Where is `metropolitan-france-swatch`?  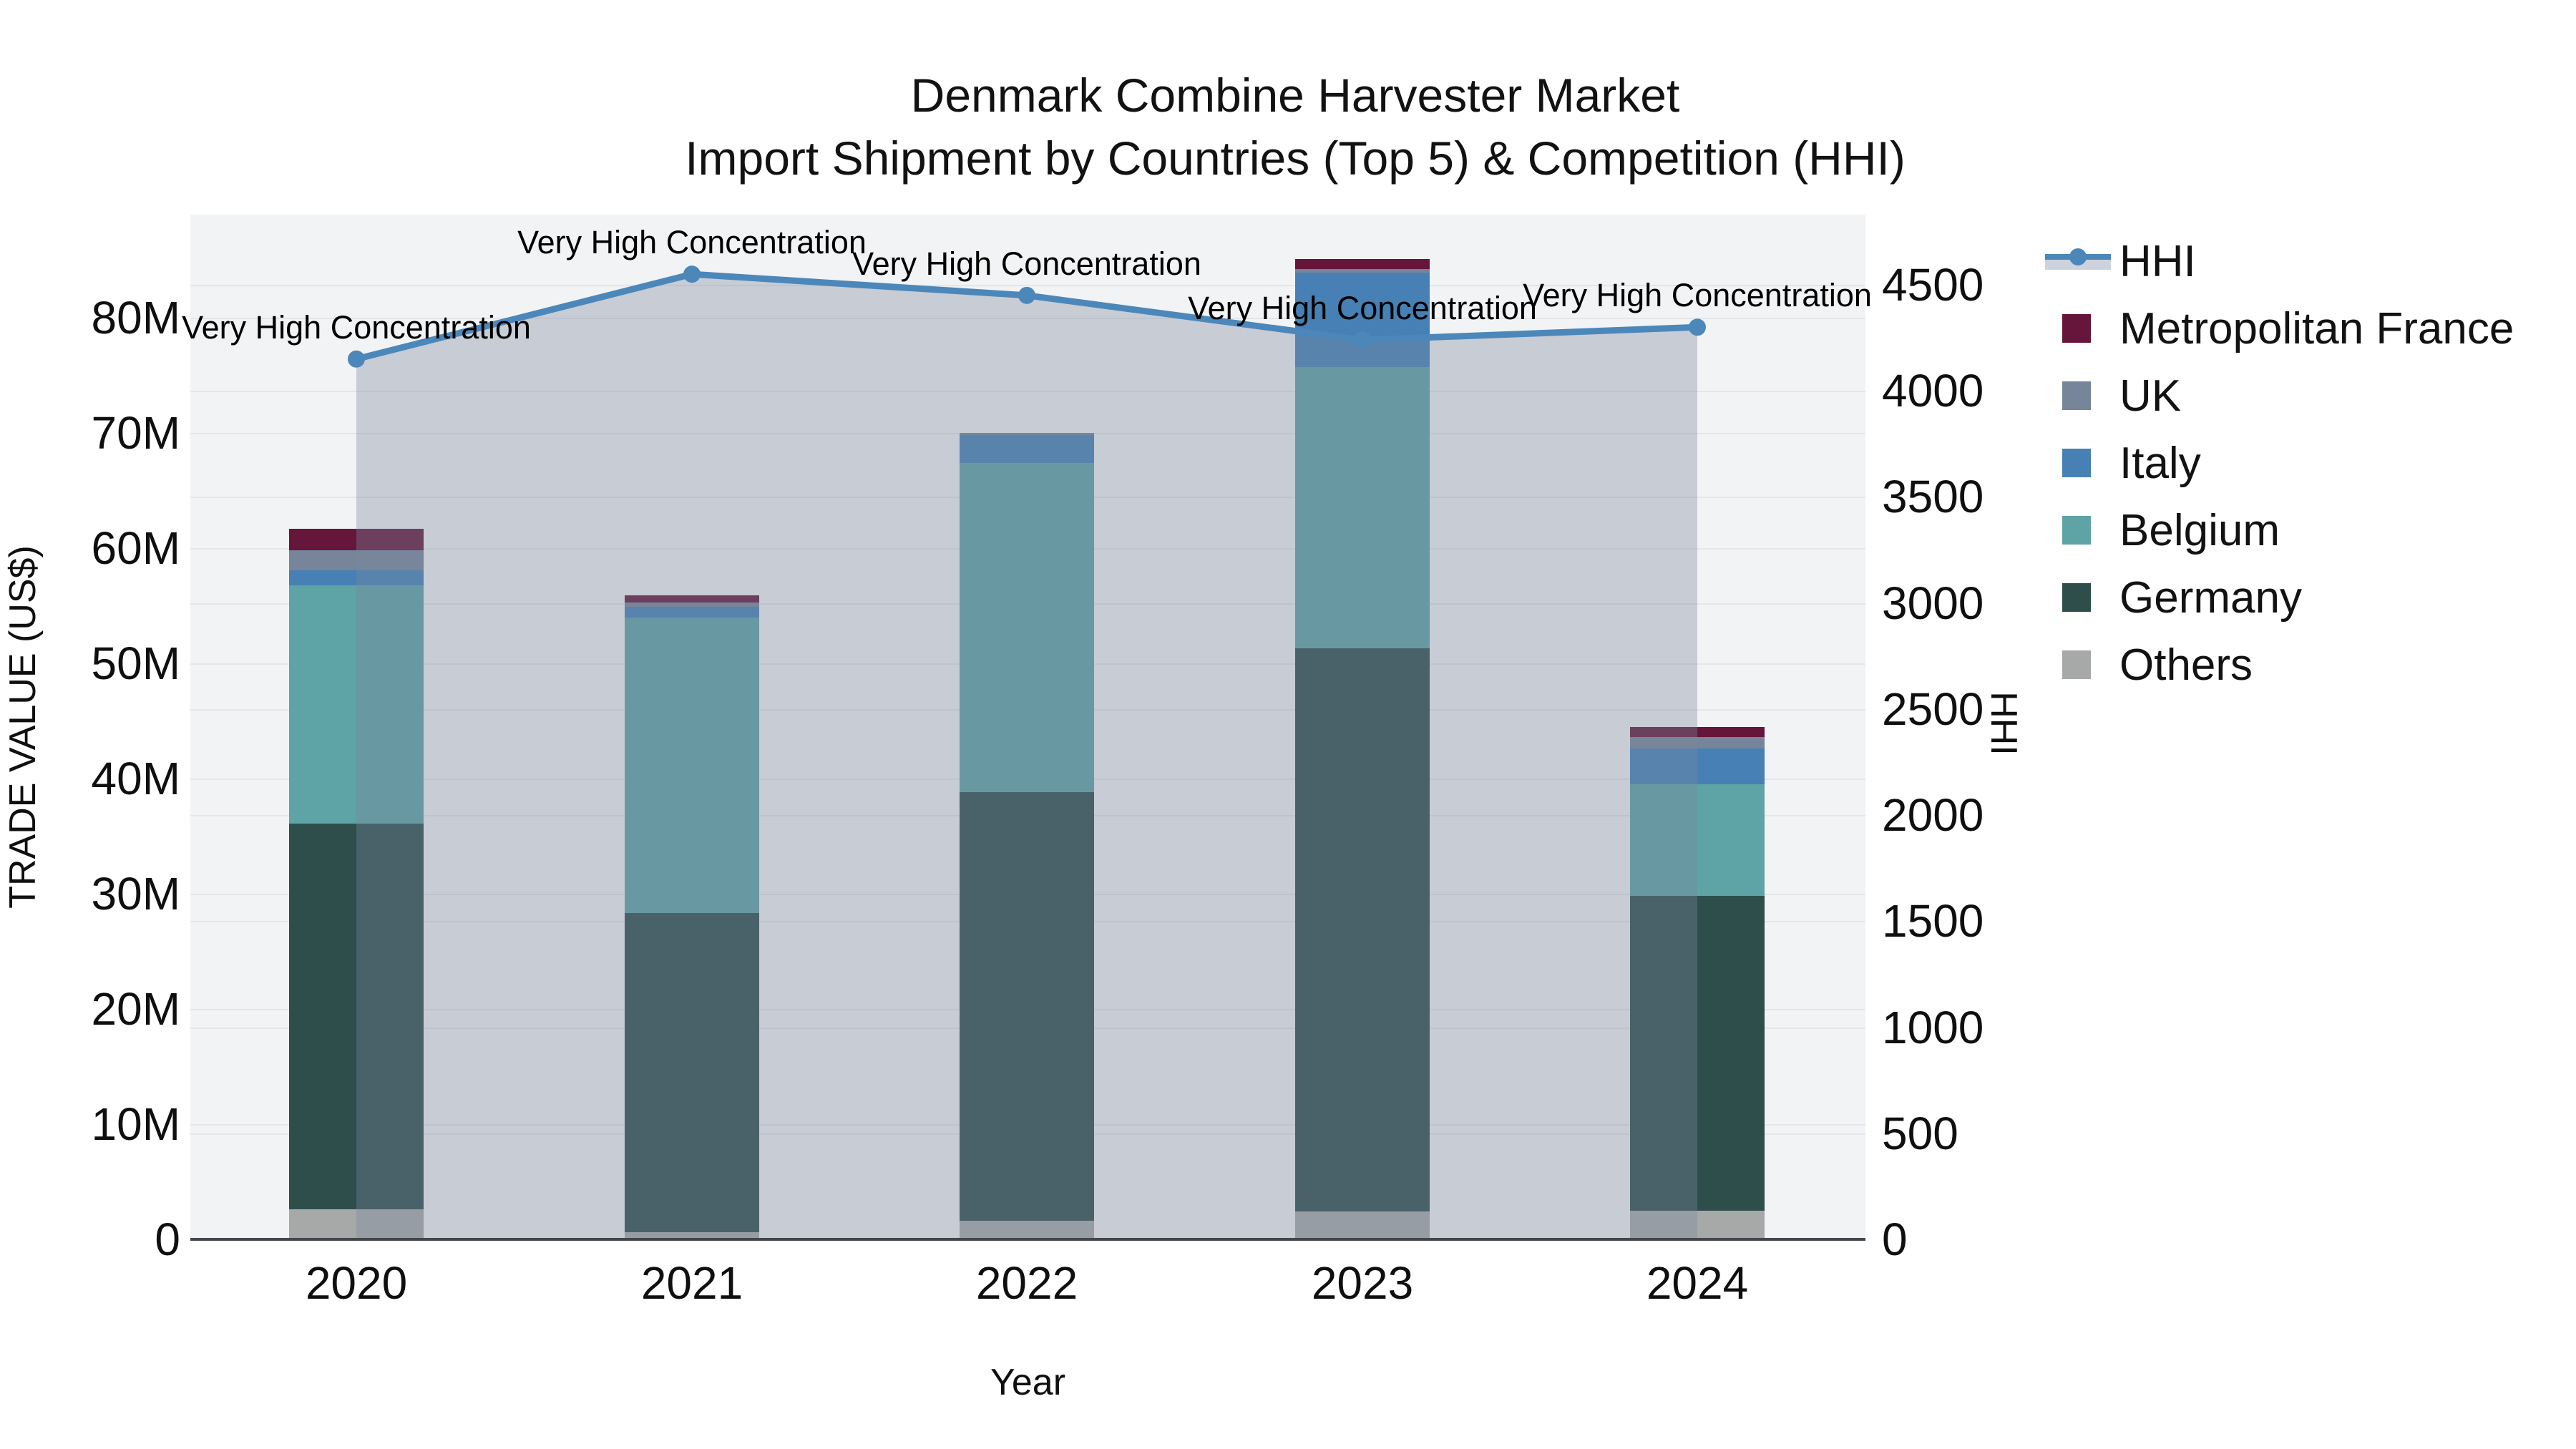
metropolitan-france-swatch is located at coordinates (2076, 328).